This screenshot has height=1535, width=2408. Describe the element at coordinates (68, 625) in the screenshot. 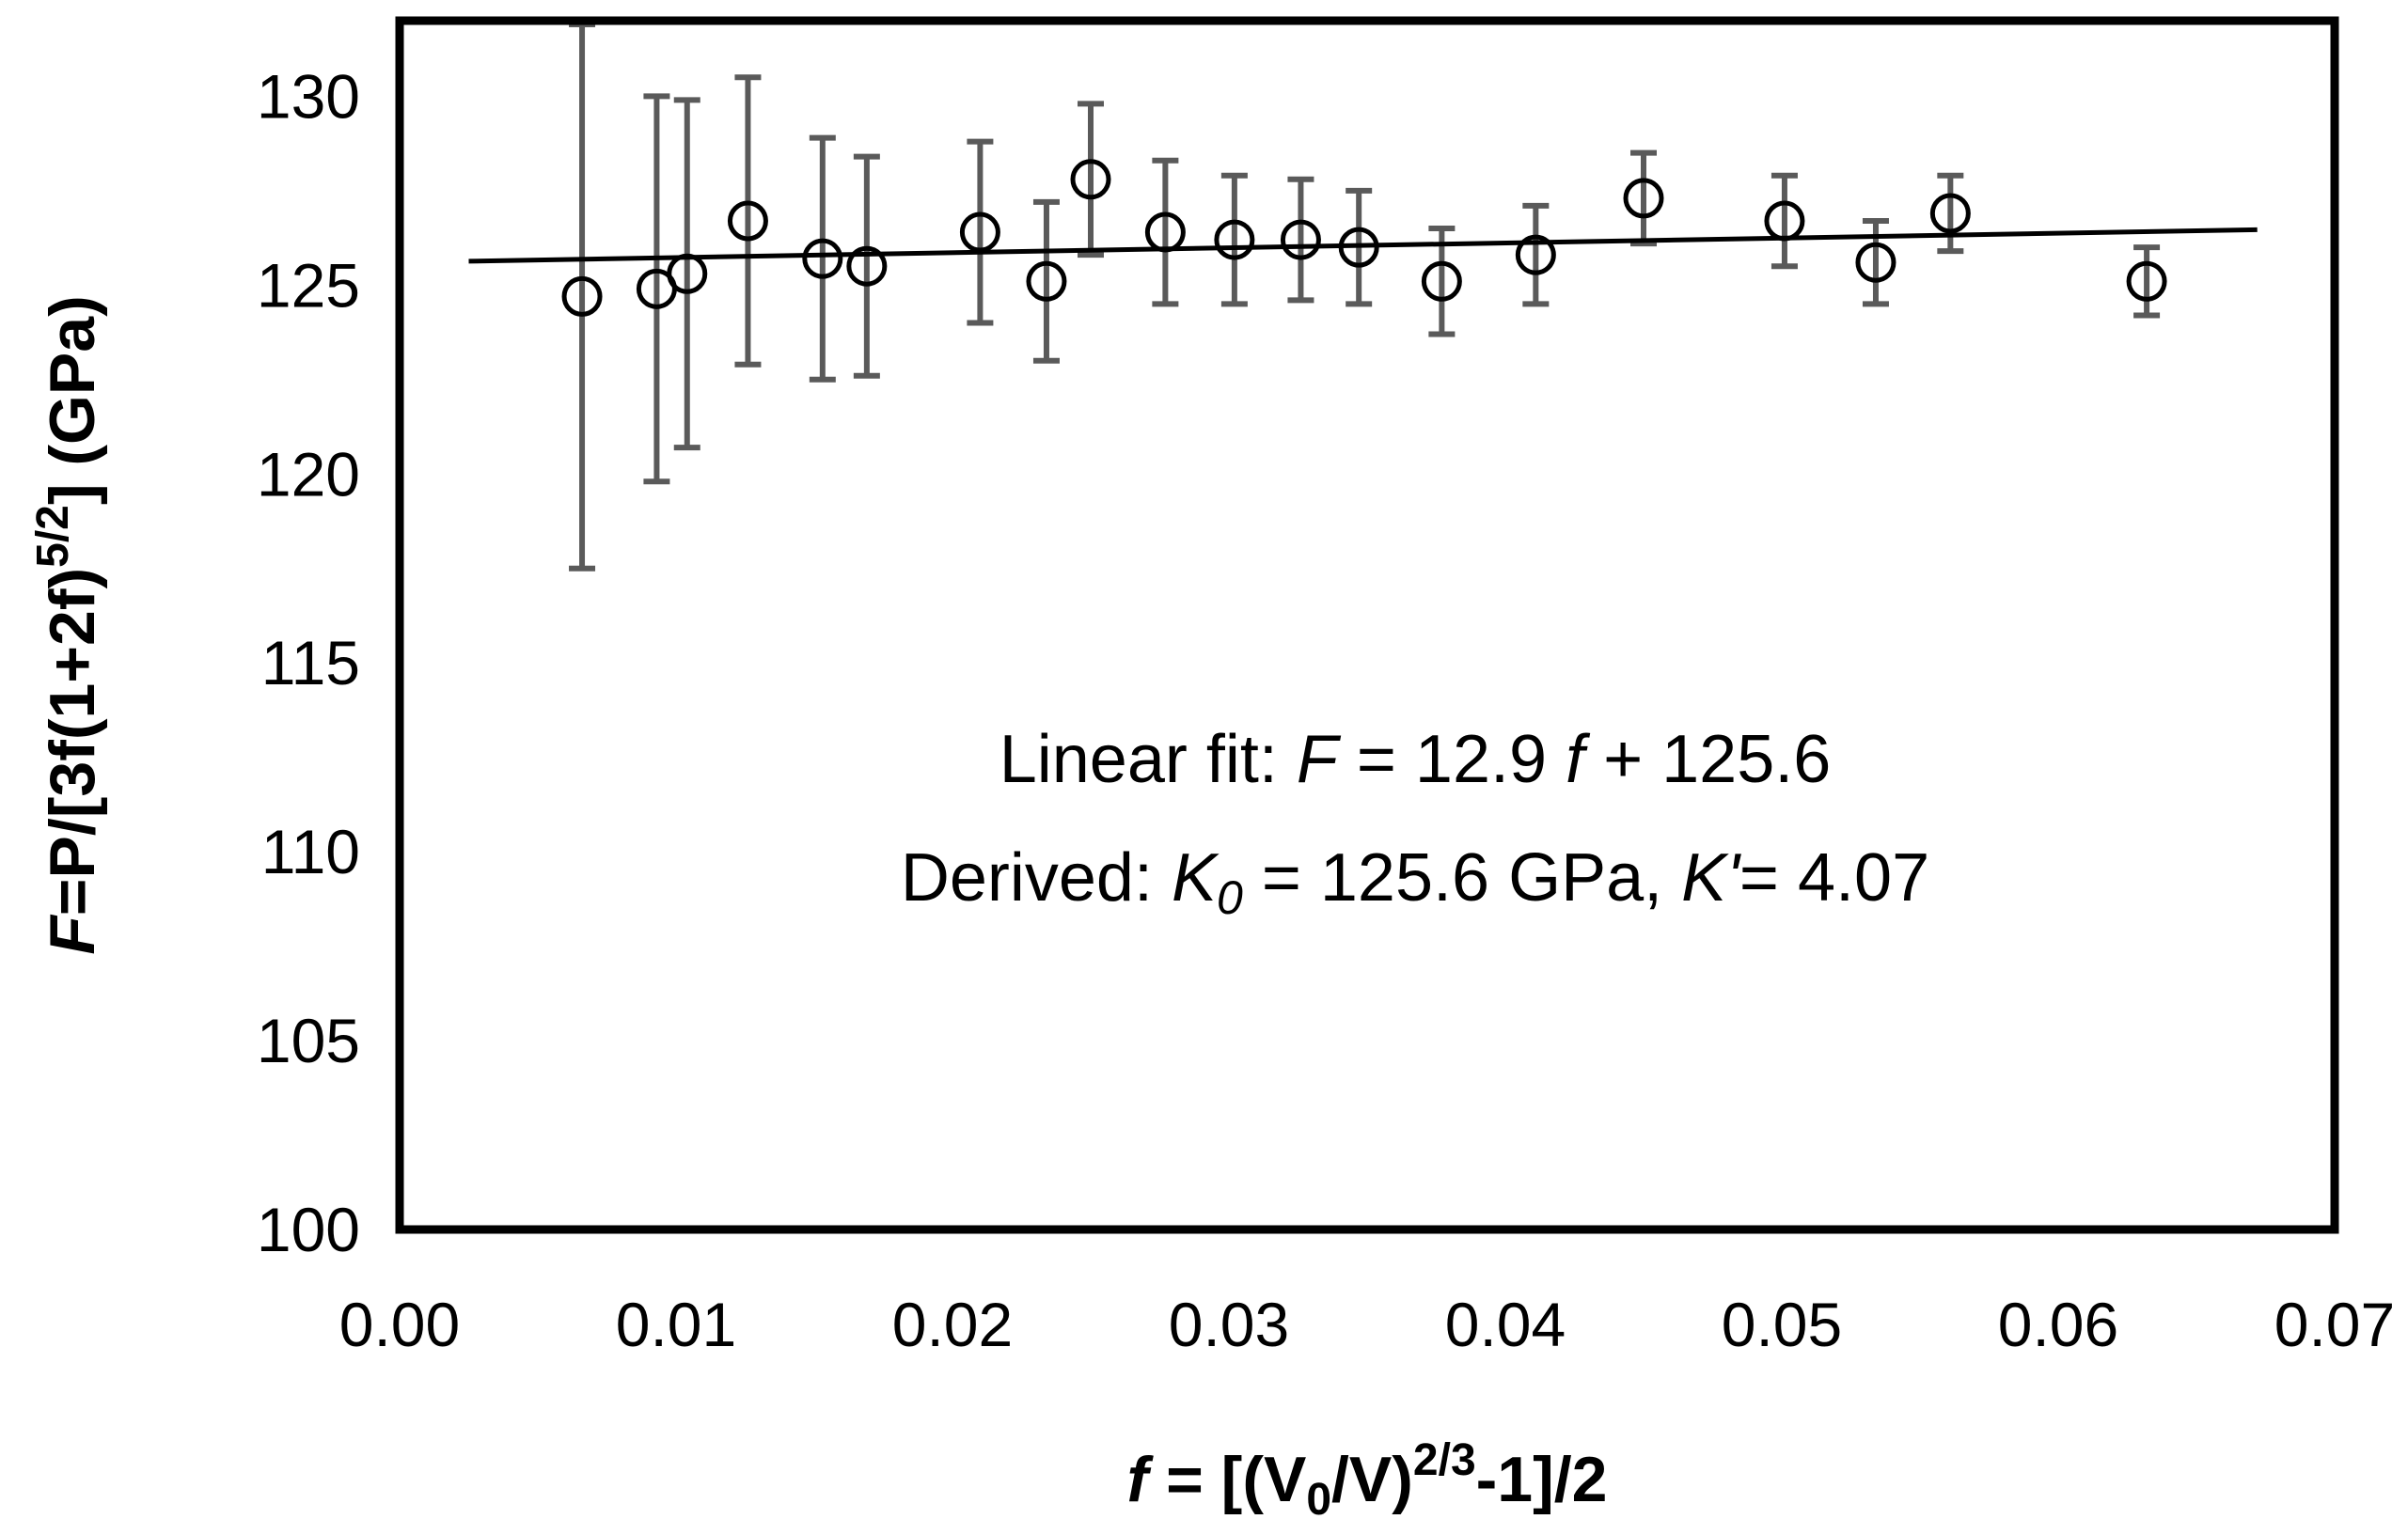

I see `y-axis-title: F=P/[3f(1+2f)5/2] (GPa)` at that location.